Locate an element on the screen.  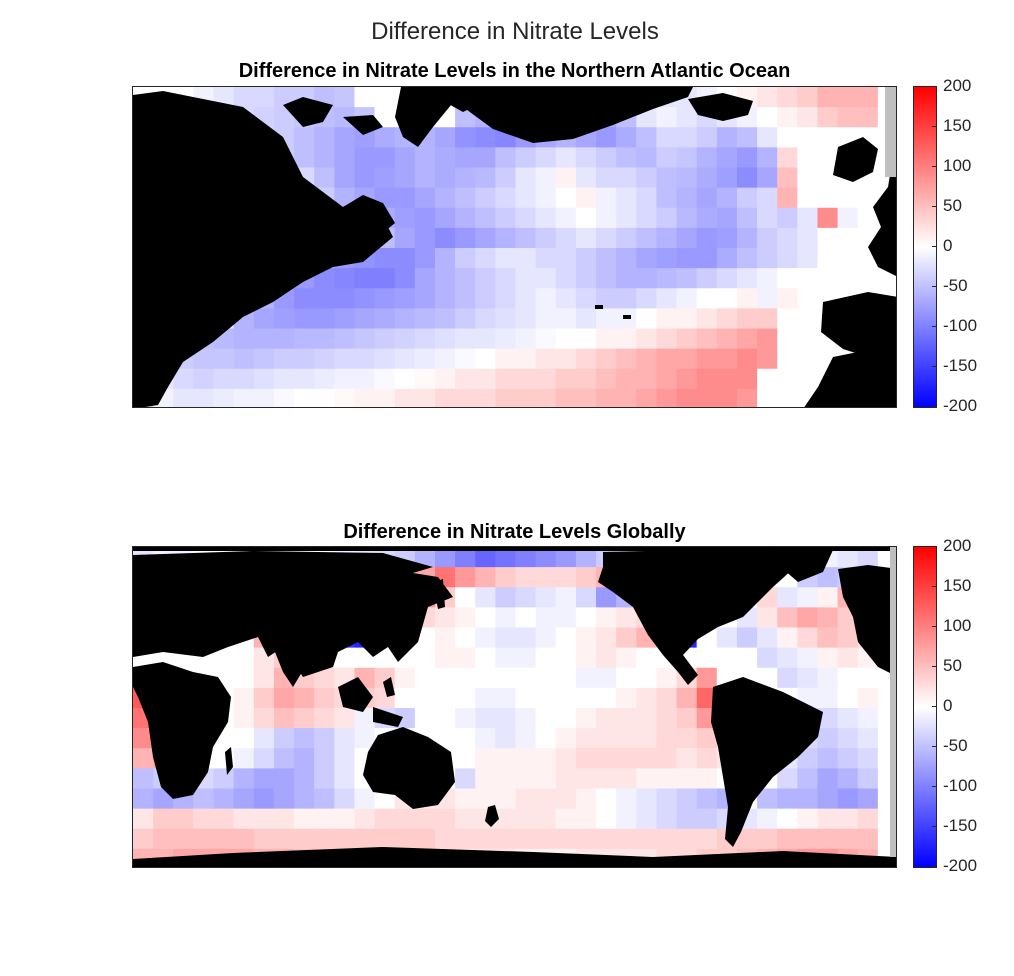
africa-landmass is located at coordinates (182, 730).